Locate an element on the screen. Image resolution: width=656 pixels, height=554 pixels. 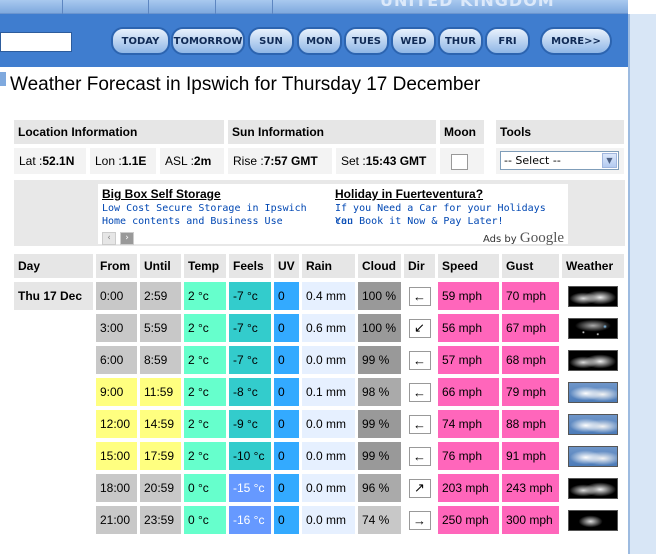
asl-value: 2m is located at coordinates (202, 161).